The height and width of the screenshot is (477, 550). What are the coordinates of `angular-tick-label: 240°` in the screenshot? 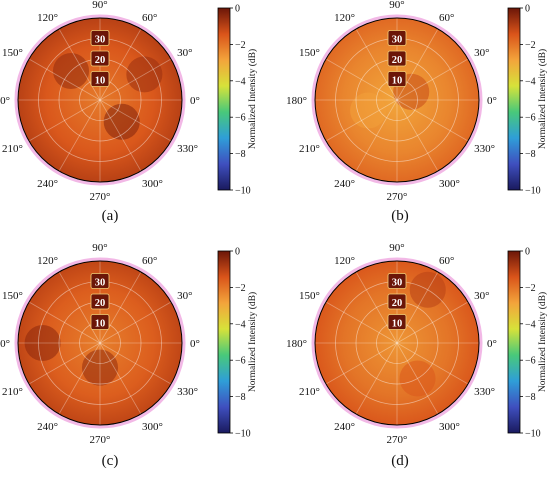 It's located at (47, 427).